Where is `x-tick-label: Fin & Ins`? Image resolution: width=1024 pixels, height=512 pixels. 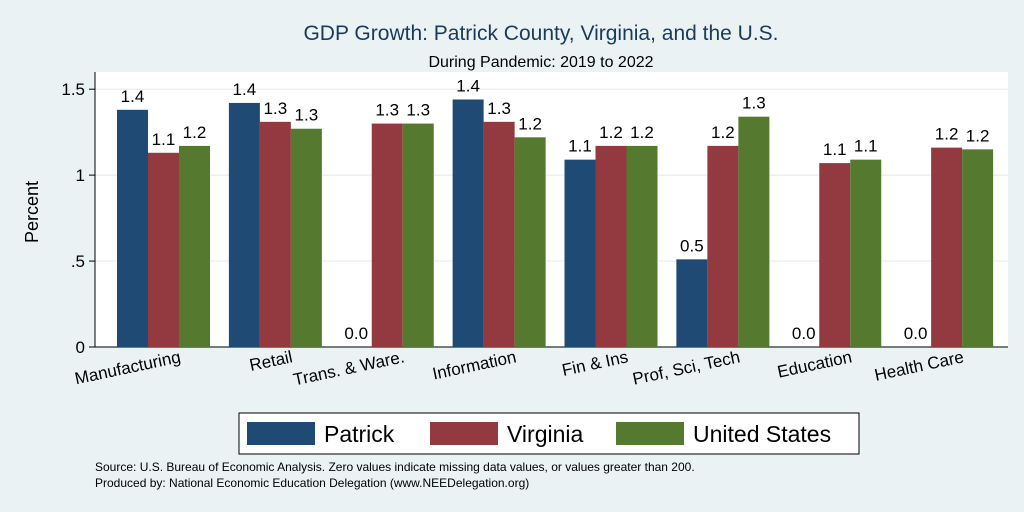
x-tick-label: Fin & Ins is located at coordinates (595, 363).